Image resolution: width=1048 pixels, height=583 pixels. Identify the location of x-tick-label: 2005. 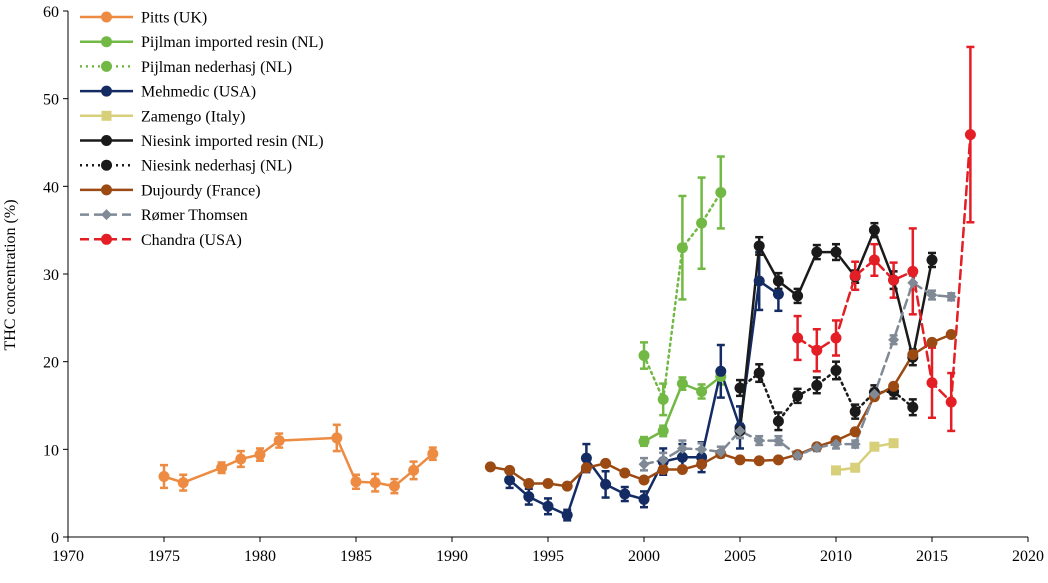
(740, 556).